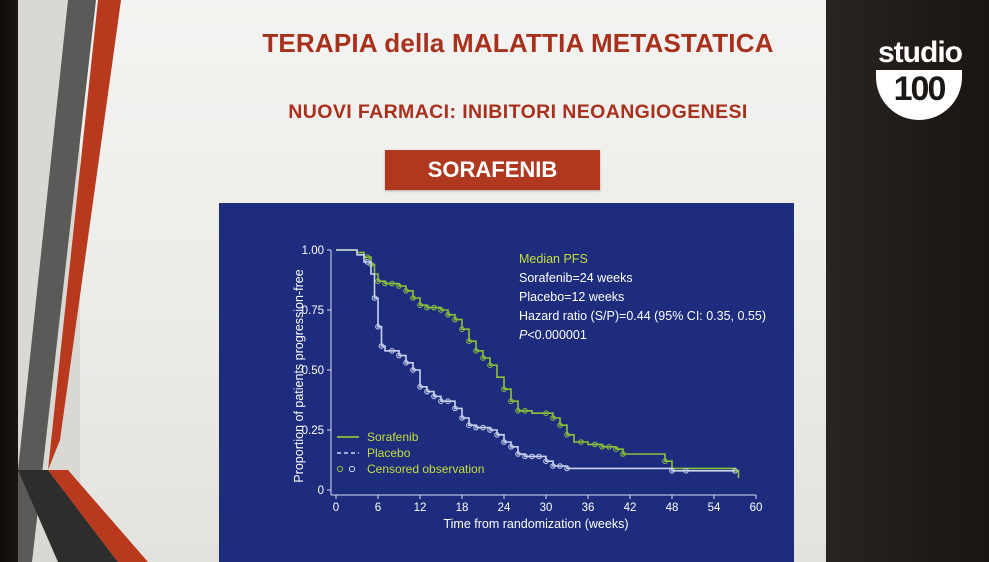  I want to click on y-axis-title: Proportion of patients progression-free, so click(299, 375).